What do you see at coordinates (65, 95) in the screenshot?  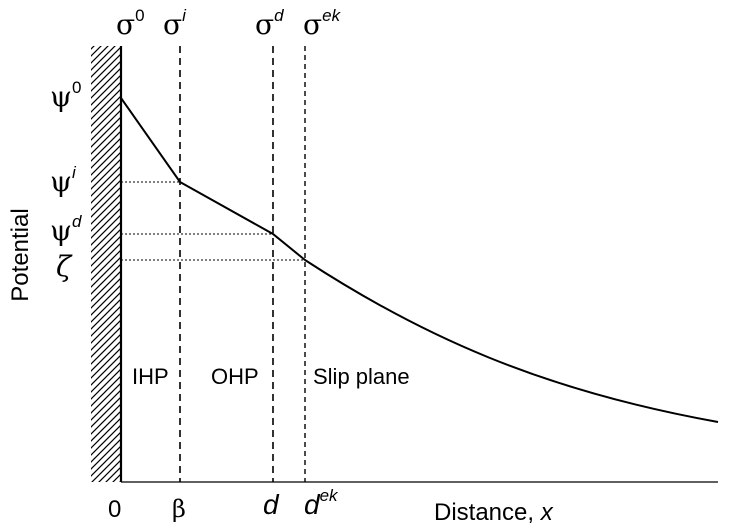 I see `psi-0-label: ψ0` at bounding box center [65, 95].